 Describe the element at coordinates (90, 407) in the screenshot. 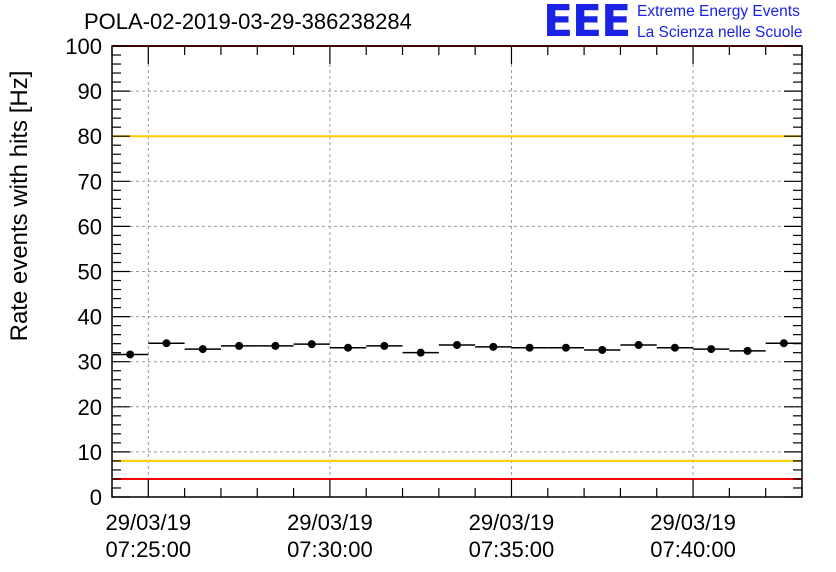

I see `y-tick-label: 20` at that location.